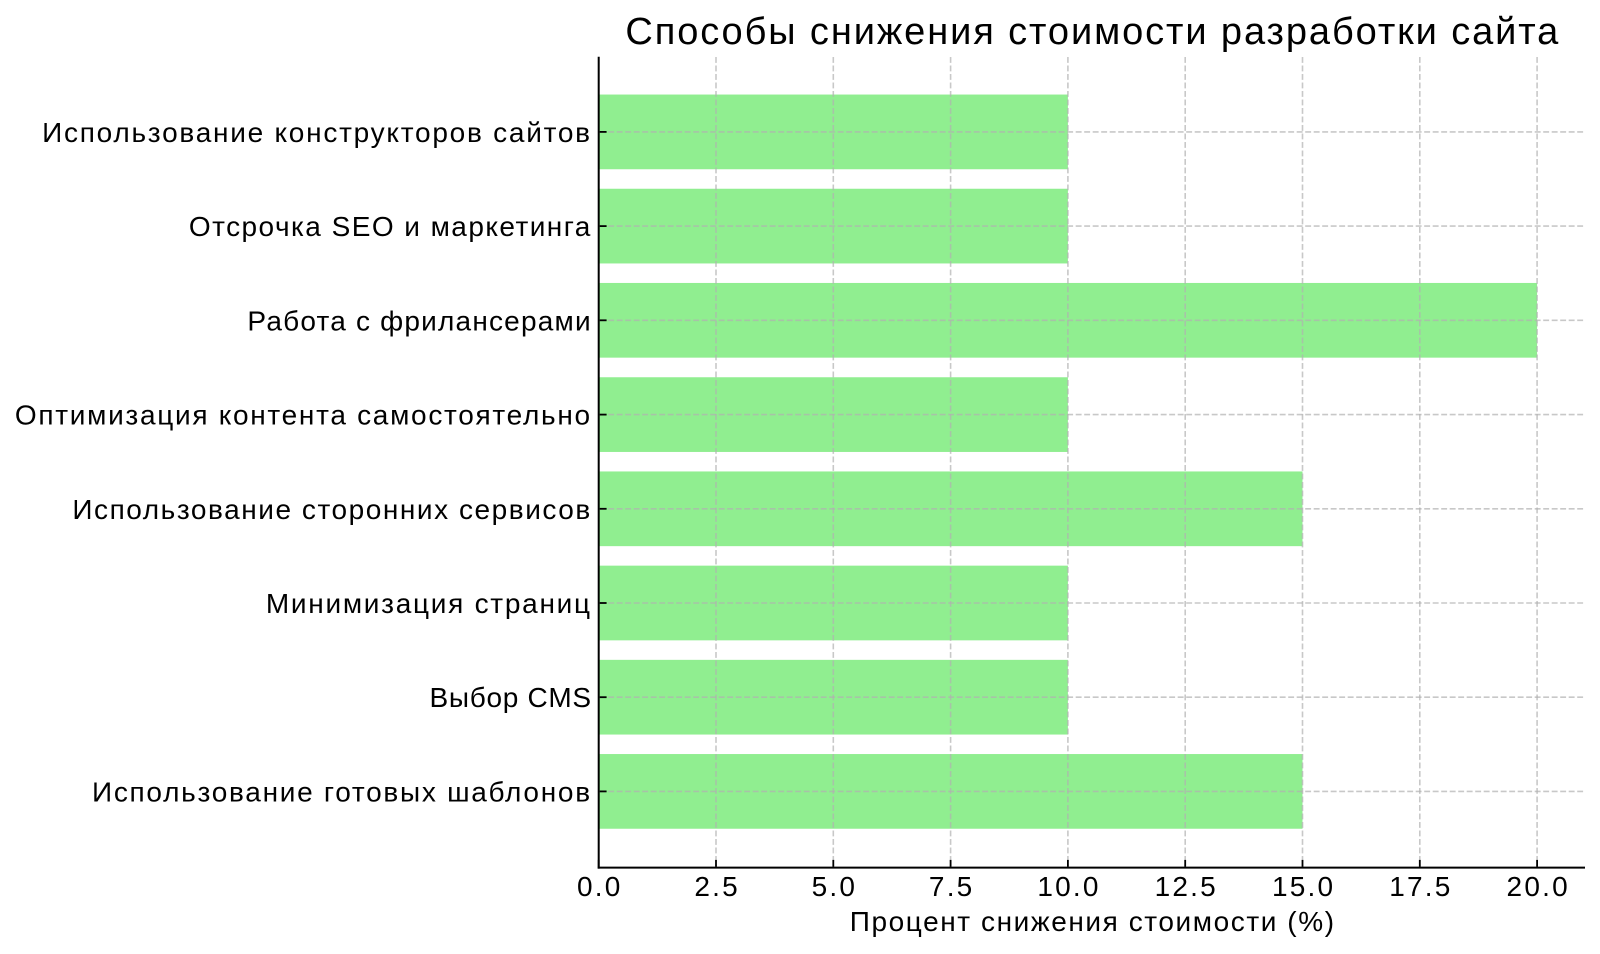 Image resolution: width=1600 pixels, height=954 pixels. Describe the element at coordinates (1303, 886) in the screenshot. I see `svg-text: 15.0` at that location.